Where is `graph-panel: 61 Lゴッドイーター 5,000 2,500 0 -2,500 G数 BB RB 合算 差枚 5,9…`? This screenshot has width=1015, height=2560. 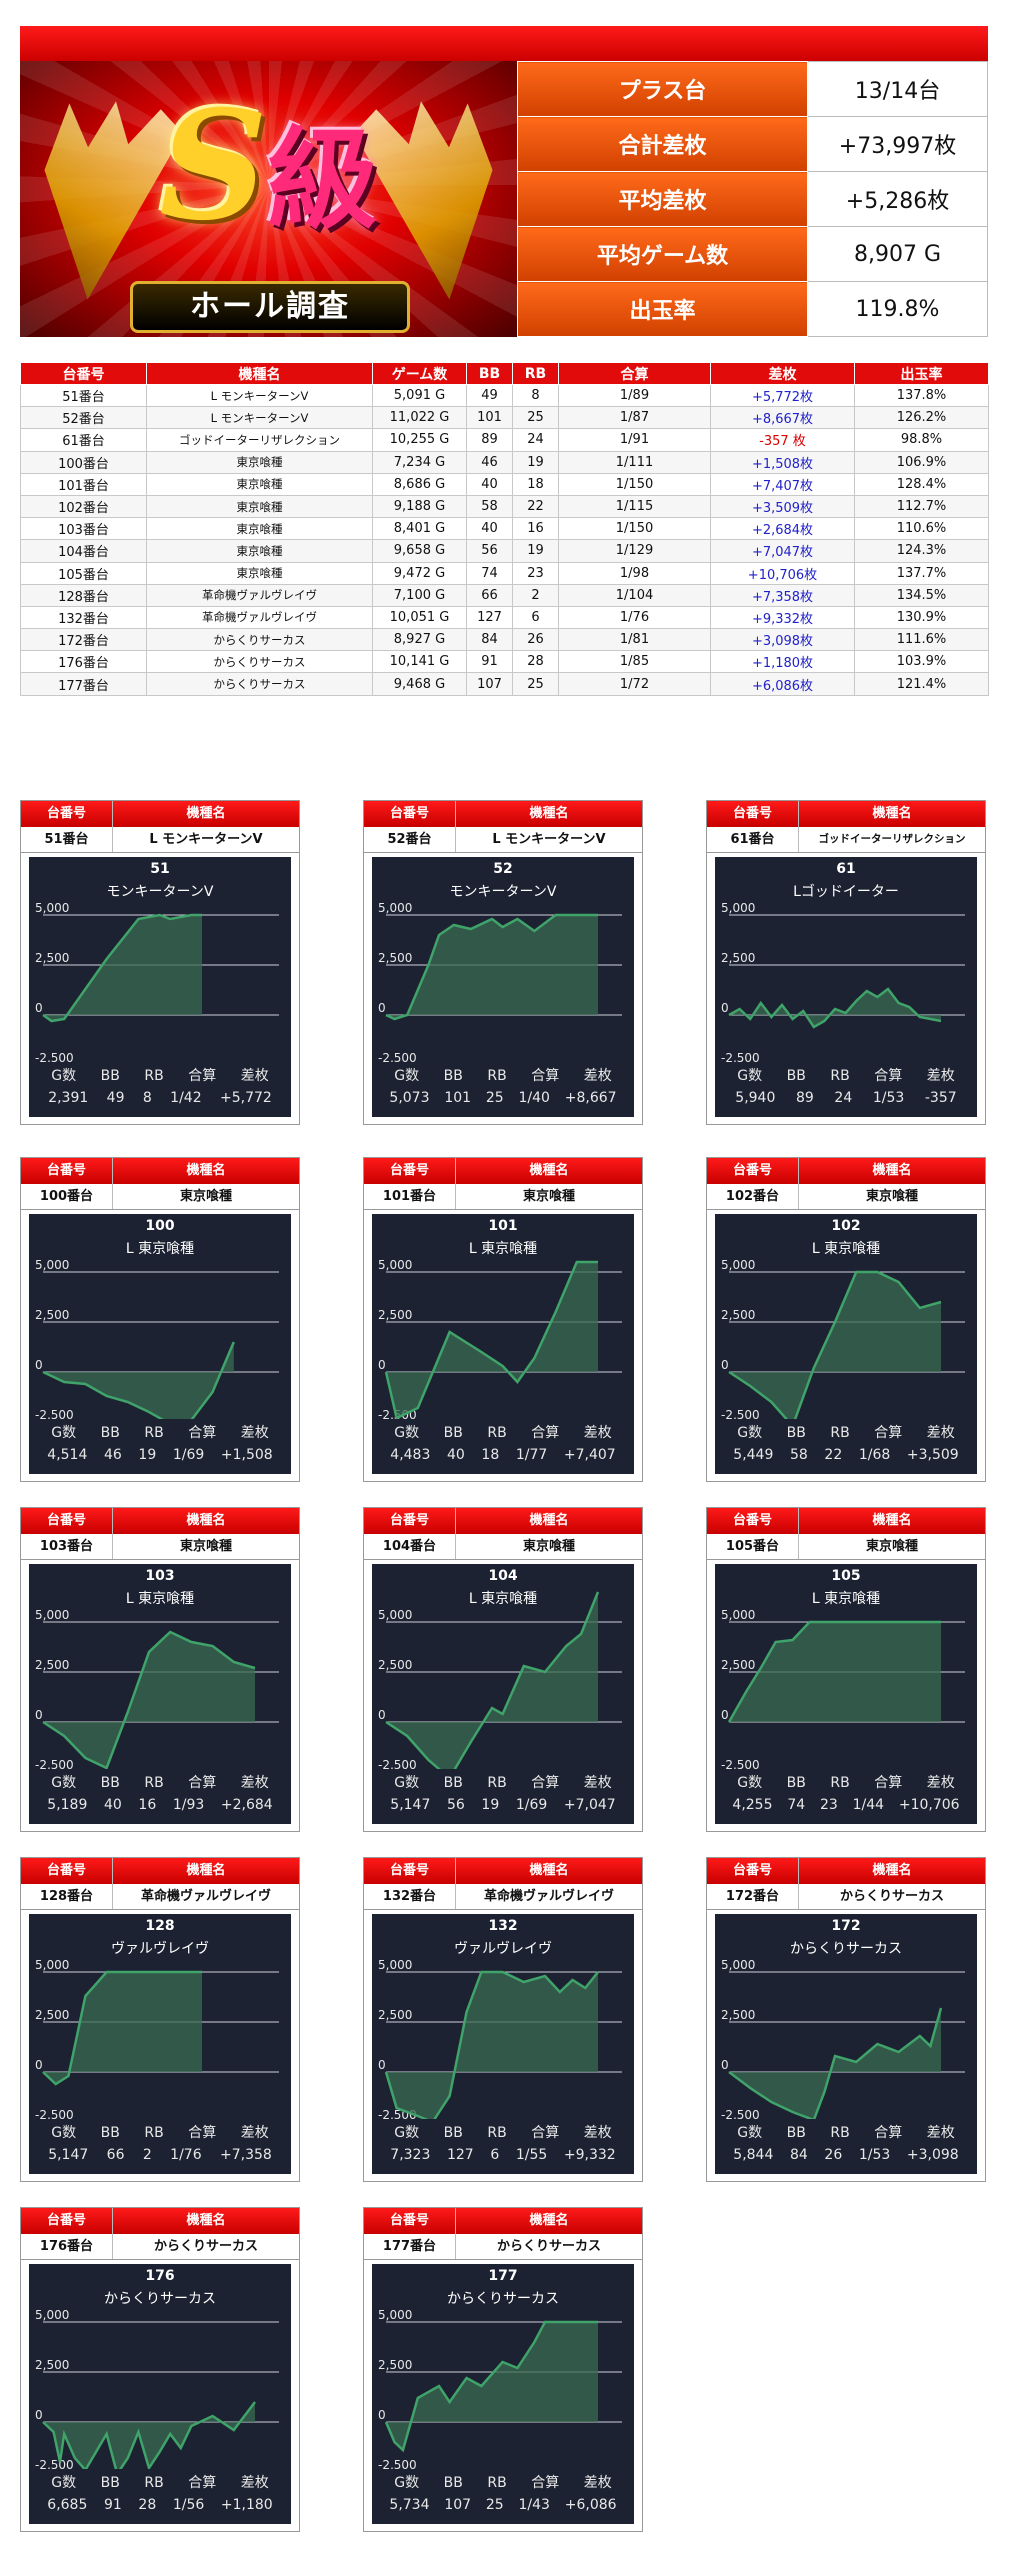
graph-panel: 61 Lゴッドイーター 5,000 2,500 0 -2,500 G数 BB RB 合算 差枚 5,9… is located at coordinates (846, 987).